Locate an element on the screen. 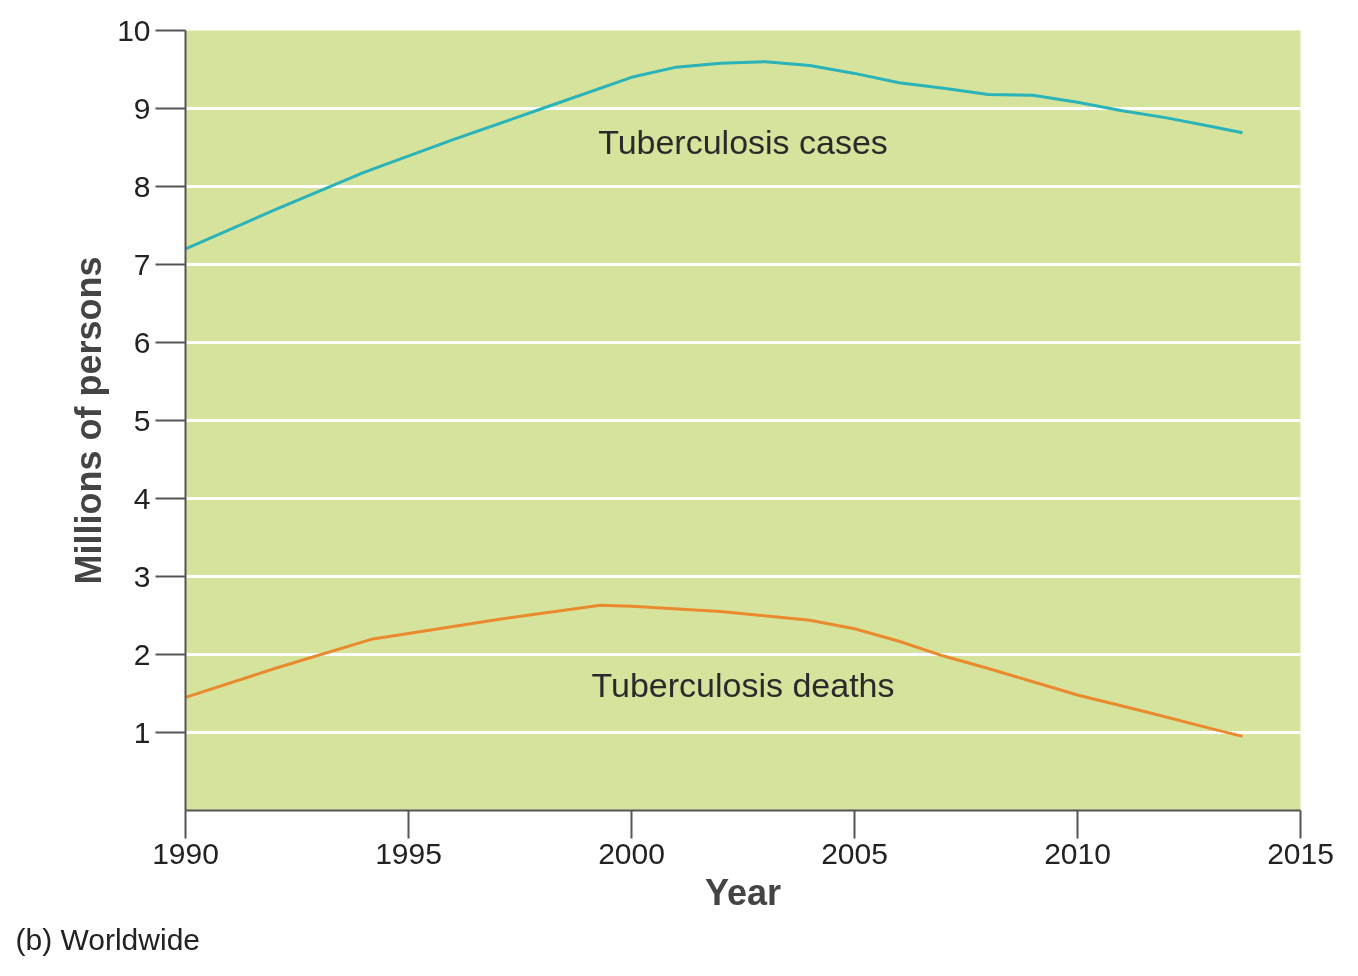 This screenshot has height=976, width=1358. y-tick-label: 8 is located at coordinates (142, 186).